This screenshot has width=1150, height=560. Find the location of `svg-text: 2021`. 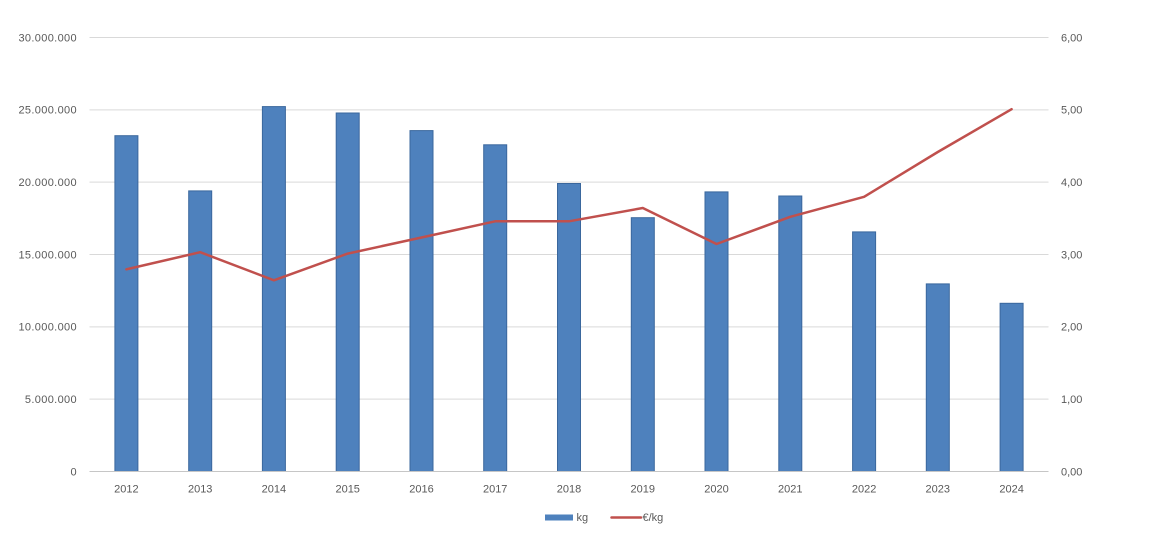

svg-text: 2021 is located at coordinates (790, 490).